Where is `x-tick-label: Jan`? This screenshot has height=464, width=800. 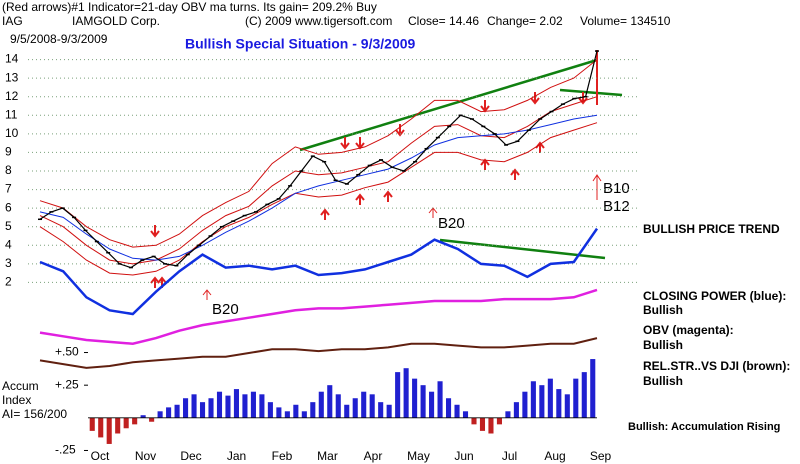
x-tick-label: Jan is located at coordinates (236, 456).